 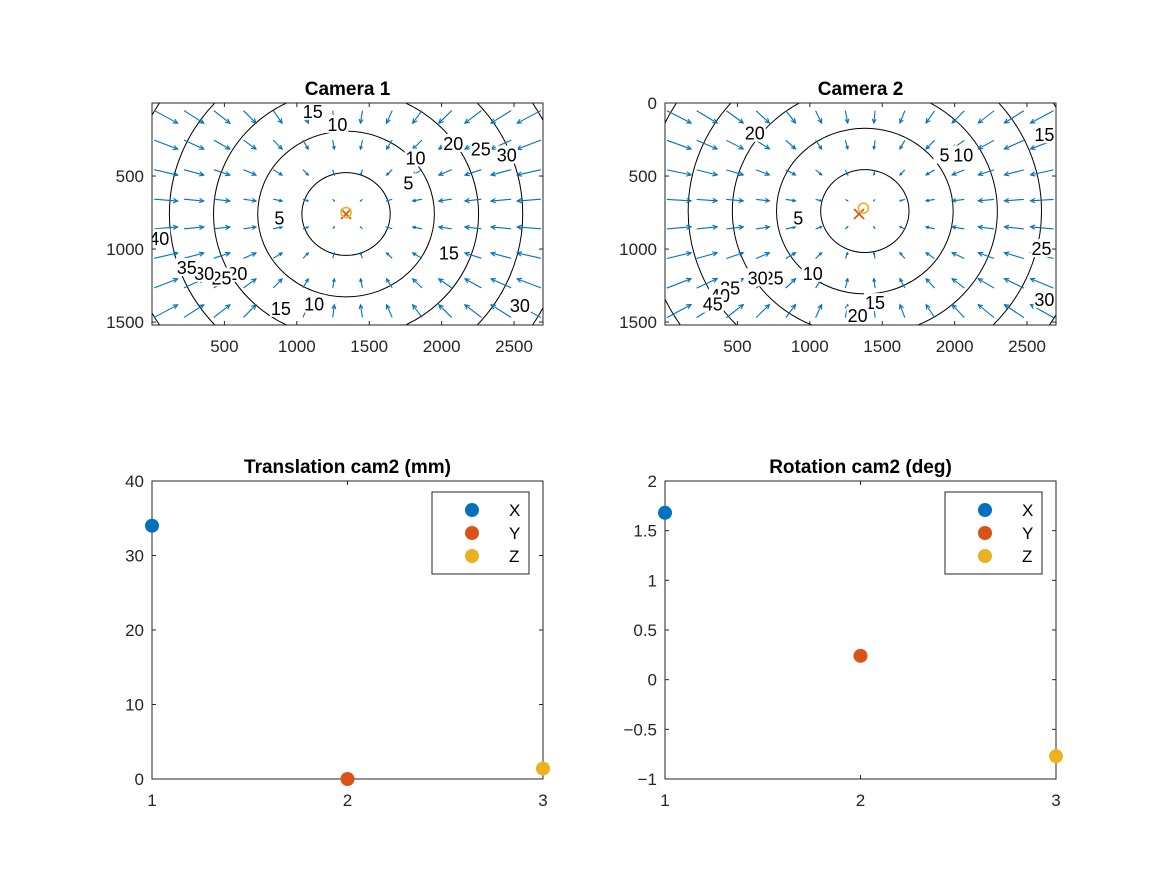 I want to click on y-tick-label: 500, so click(x=643, y=176).